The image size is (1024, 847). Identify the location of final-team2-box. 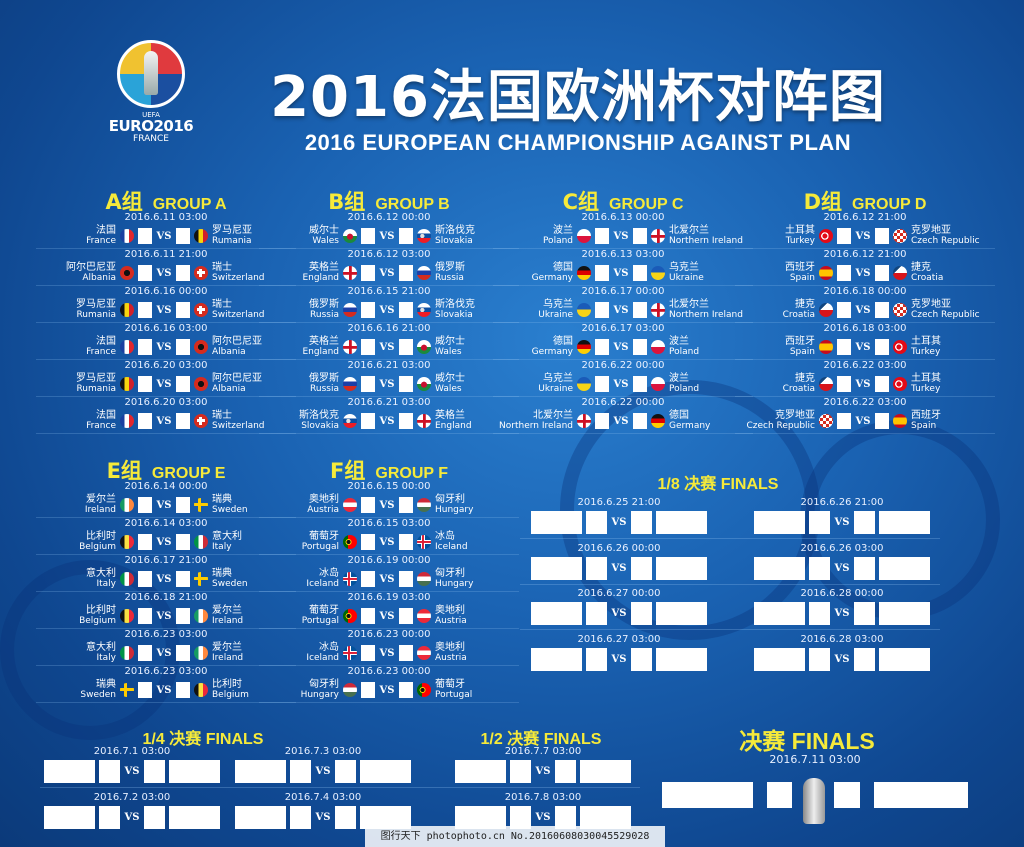
(921, 795).